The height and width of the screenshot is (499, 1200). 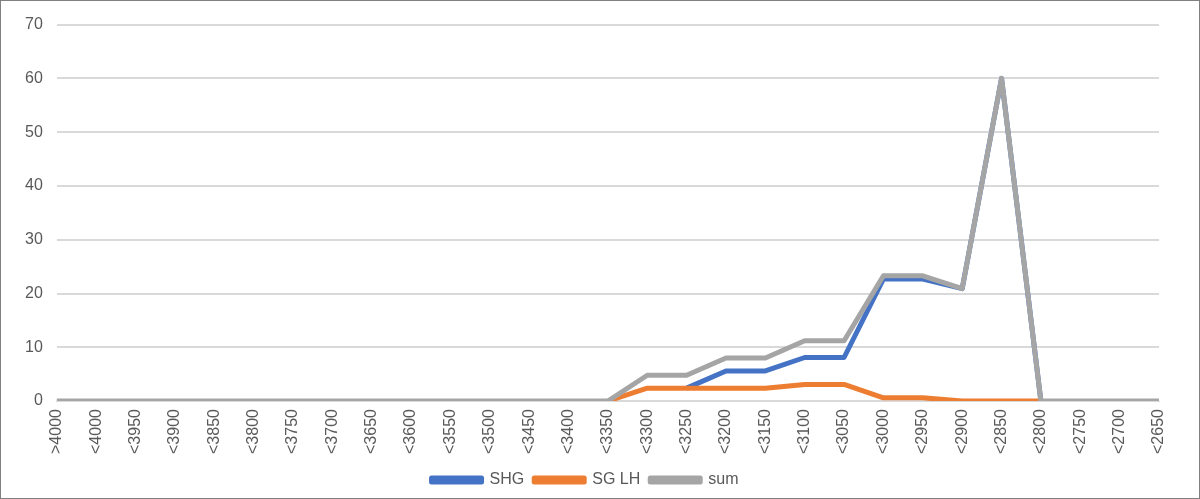 What do you see at coordinates (843, 431) in the screenshot?
I see `x-tick-label: <3050` at bounding box center [843, 431].